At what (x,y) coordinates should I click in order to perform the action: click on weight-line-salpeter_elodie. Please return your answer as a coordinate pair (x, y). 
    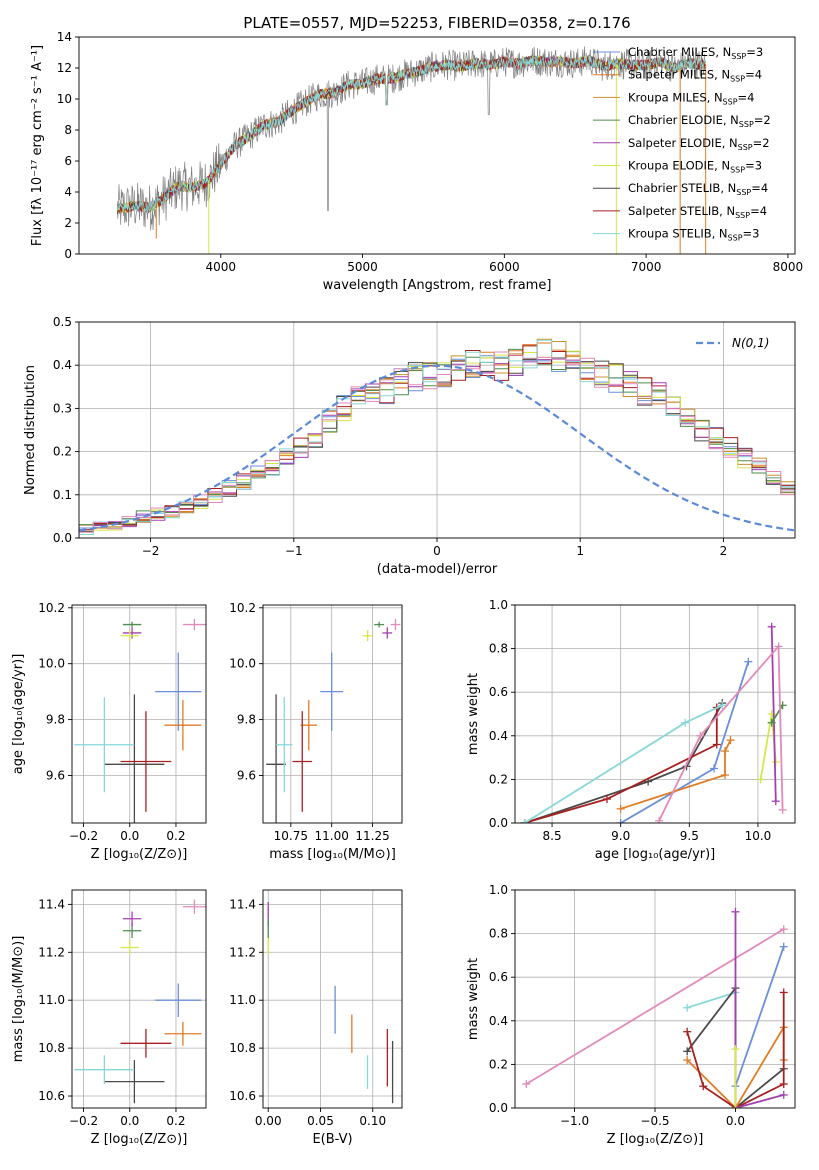
    Looking at the image, I should click on (773, 714).